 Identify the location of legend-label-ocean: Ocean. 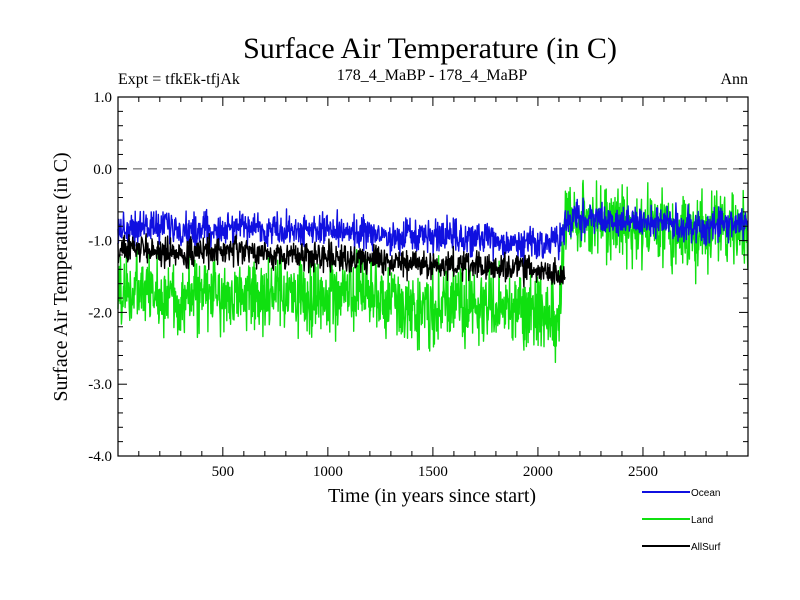
(705, 493).